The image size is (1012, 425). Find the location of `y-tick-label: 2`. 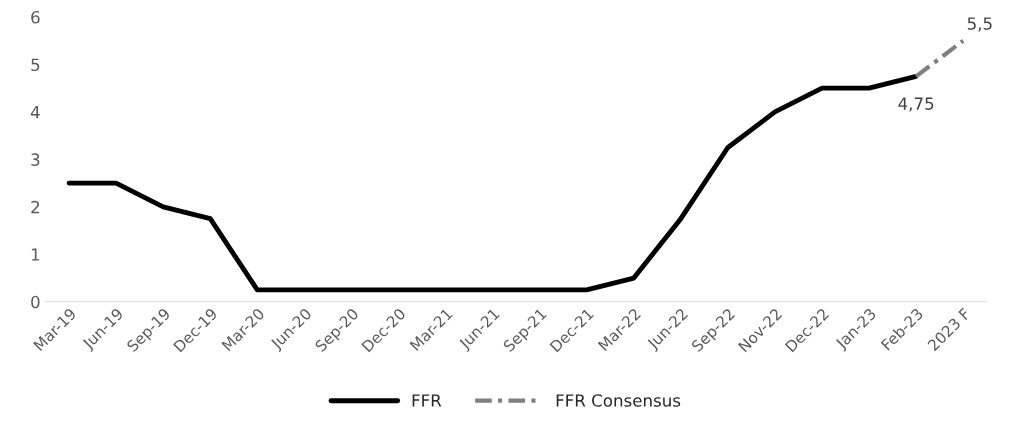

y-tick-label: 2 is located at coordinates (35, 207).